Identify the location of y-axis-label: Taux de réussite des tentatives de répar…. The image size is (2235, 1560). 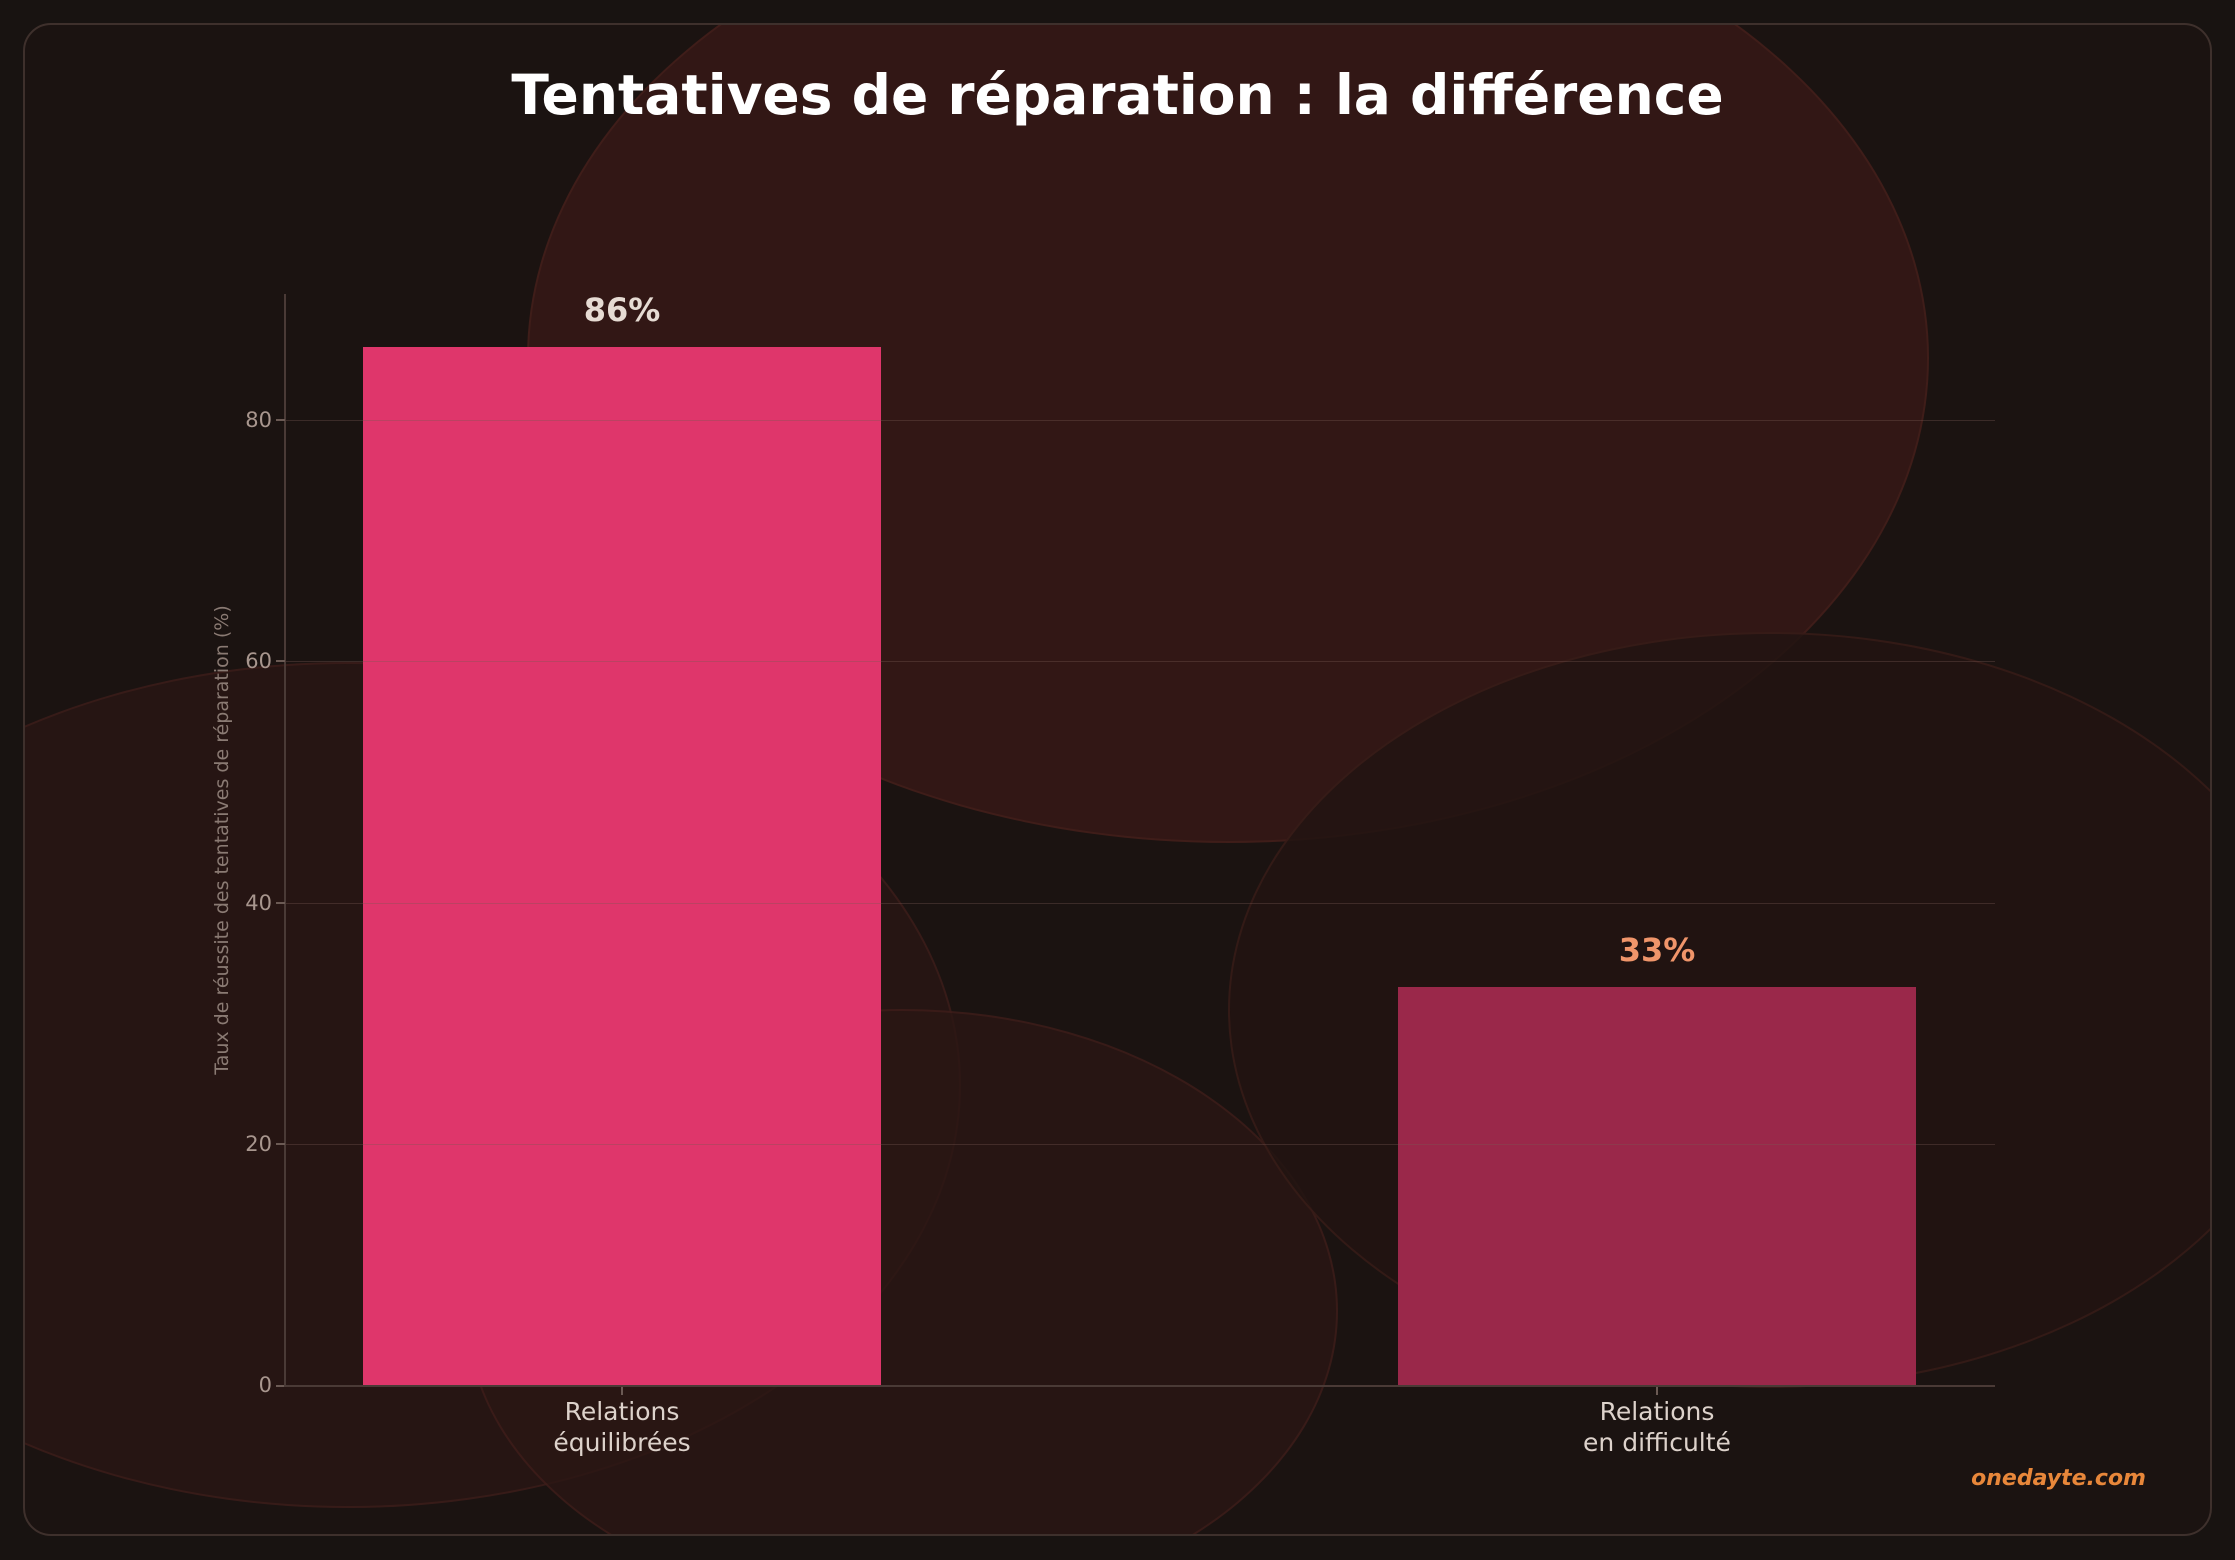
(222, 840).